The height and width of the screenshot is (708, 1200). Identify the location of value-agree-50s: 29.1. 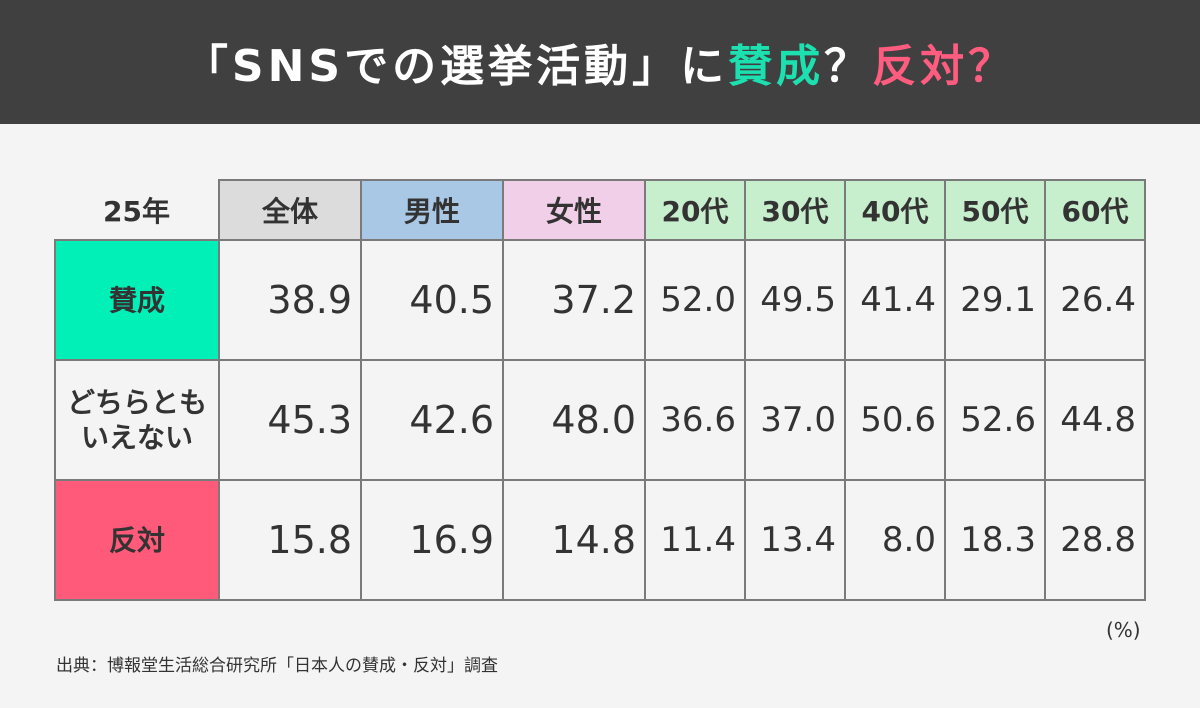
(998, 300).